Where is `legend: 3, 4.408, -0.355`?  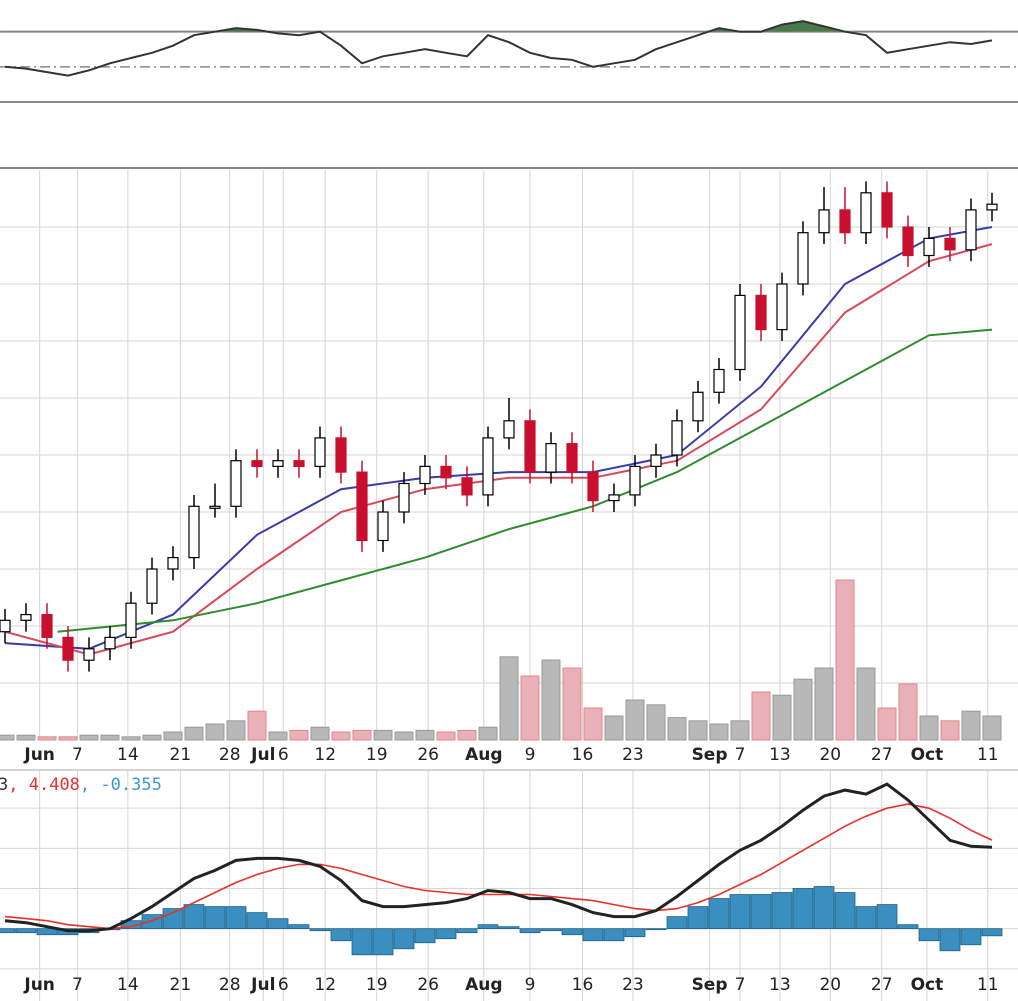
legend: 3, 4.408, -0.355 is located at coordinates (81, 785).